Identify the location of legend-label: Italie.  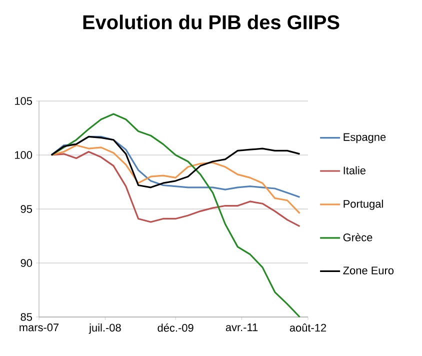
(355, 170).